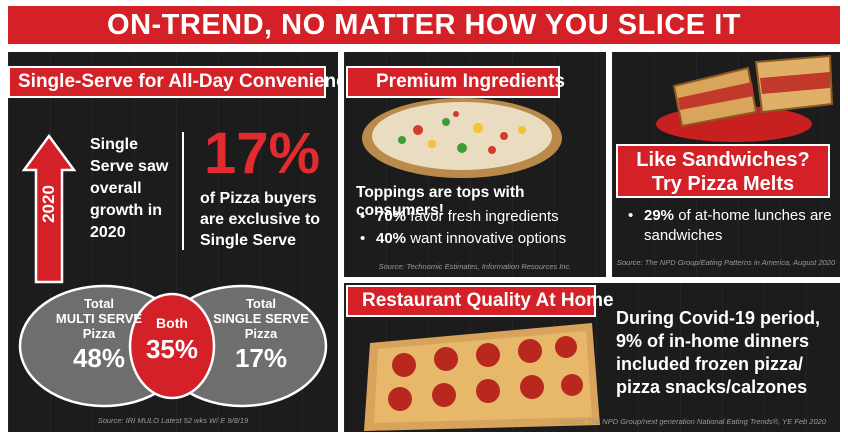  Describe the element at coordinates (462, 152) in the screenshot. I see `pizza-image` at that location.